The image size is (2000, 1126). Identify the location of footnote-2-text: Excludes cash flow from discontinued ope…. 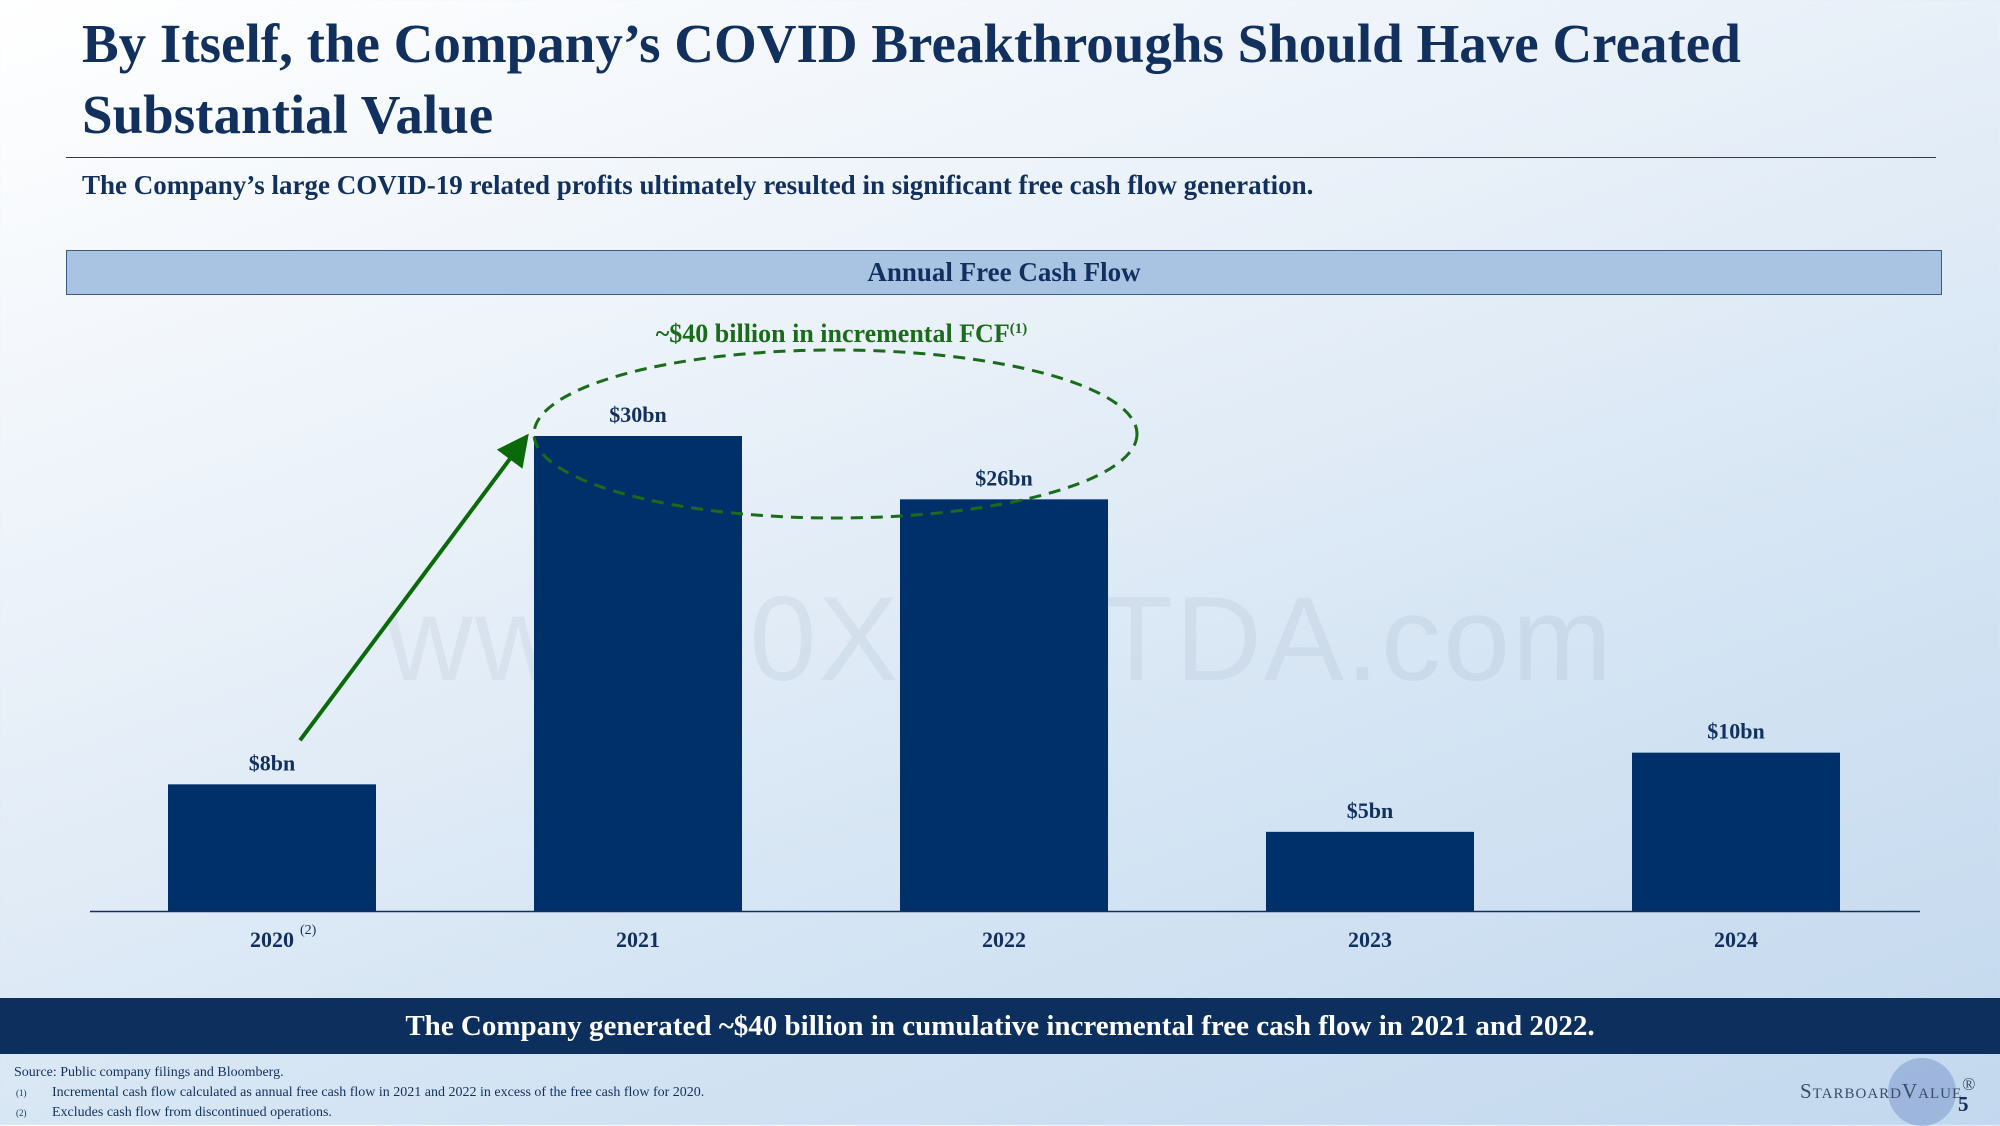
(192, 1112).